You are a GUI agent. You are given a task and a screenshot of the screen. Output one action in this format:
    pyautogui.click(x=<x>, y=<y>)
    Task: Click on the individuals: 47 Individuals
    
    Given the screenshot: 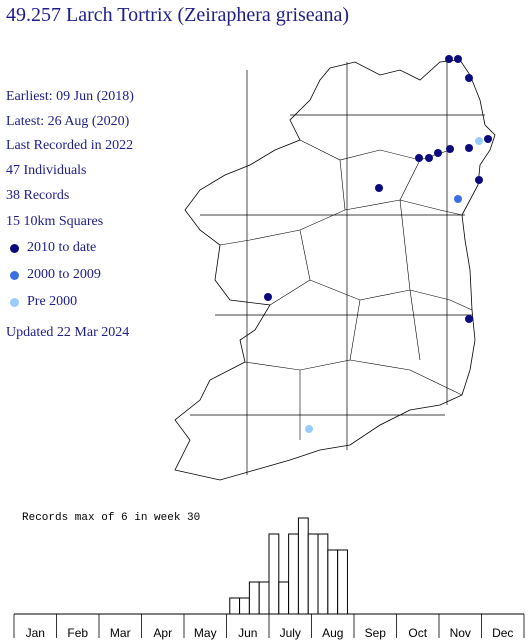 What is the action you would take?
    pyautogui.click(x=46, y=170)
    